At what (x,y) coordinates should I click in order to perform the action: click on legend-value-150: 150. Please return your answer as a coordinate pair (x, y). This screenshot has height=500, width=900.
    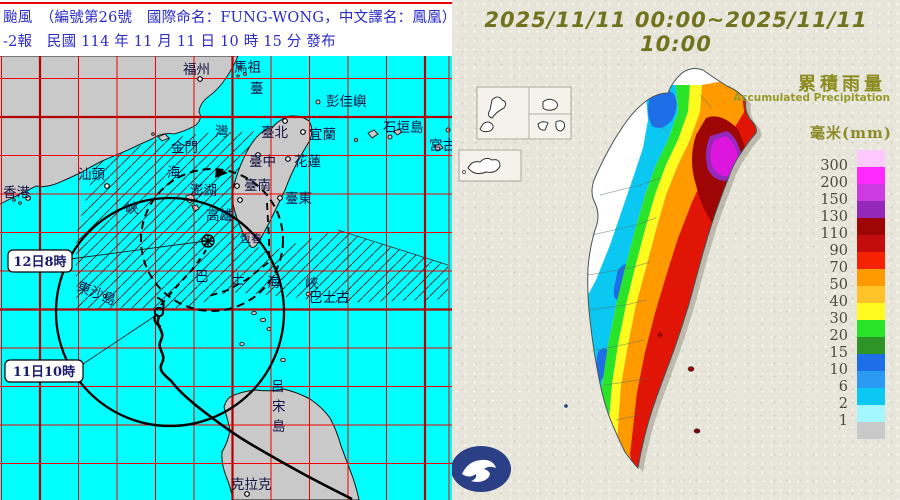
    Looking at the image, I should click on (834, 200).